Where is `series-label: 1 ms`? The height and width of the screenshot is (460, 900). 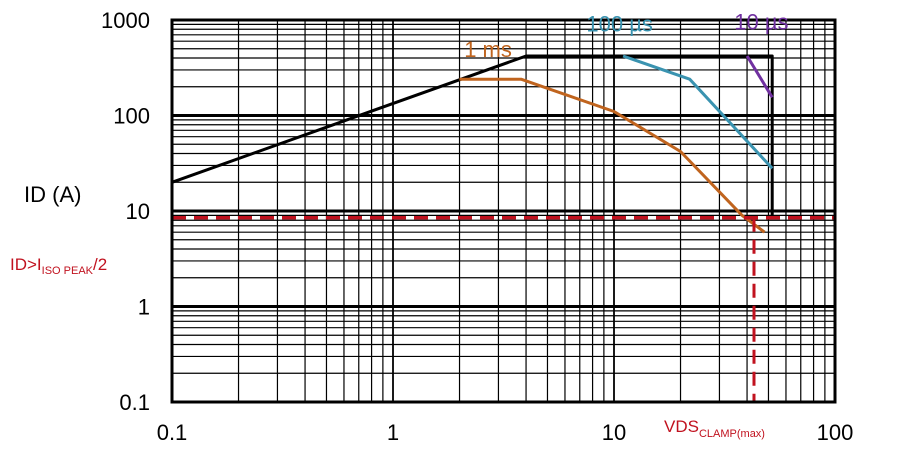 series-label: 1 ms is located at coordinates (488, 49).